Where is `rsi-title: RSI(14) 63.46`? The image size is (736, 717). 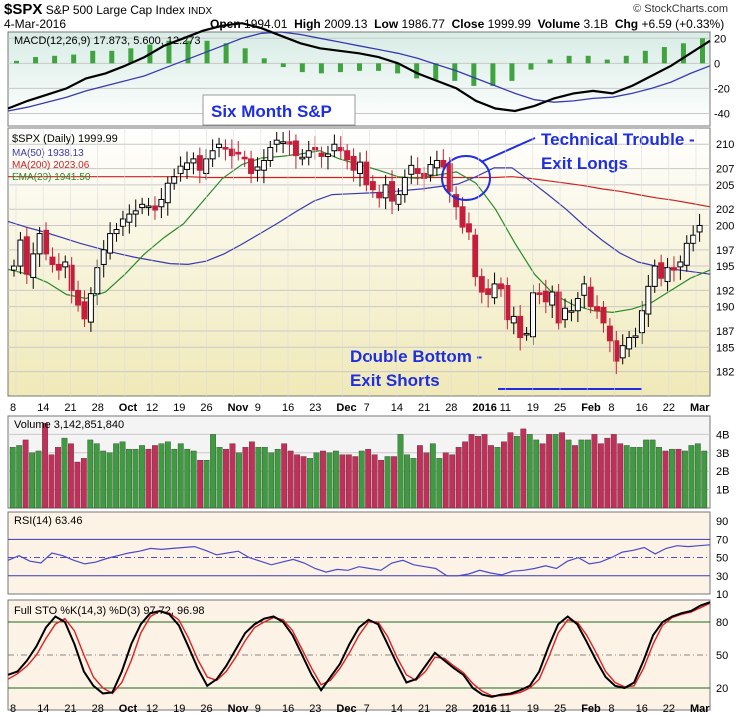 rsi-title: RSI(14) 63.46 is located at coordinates (48, 521).